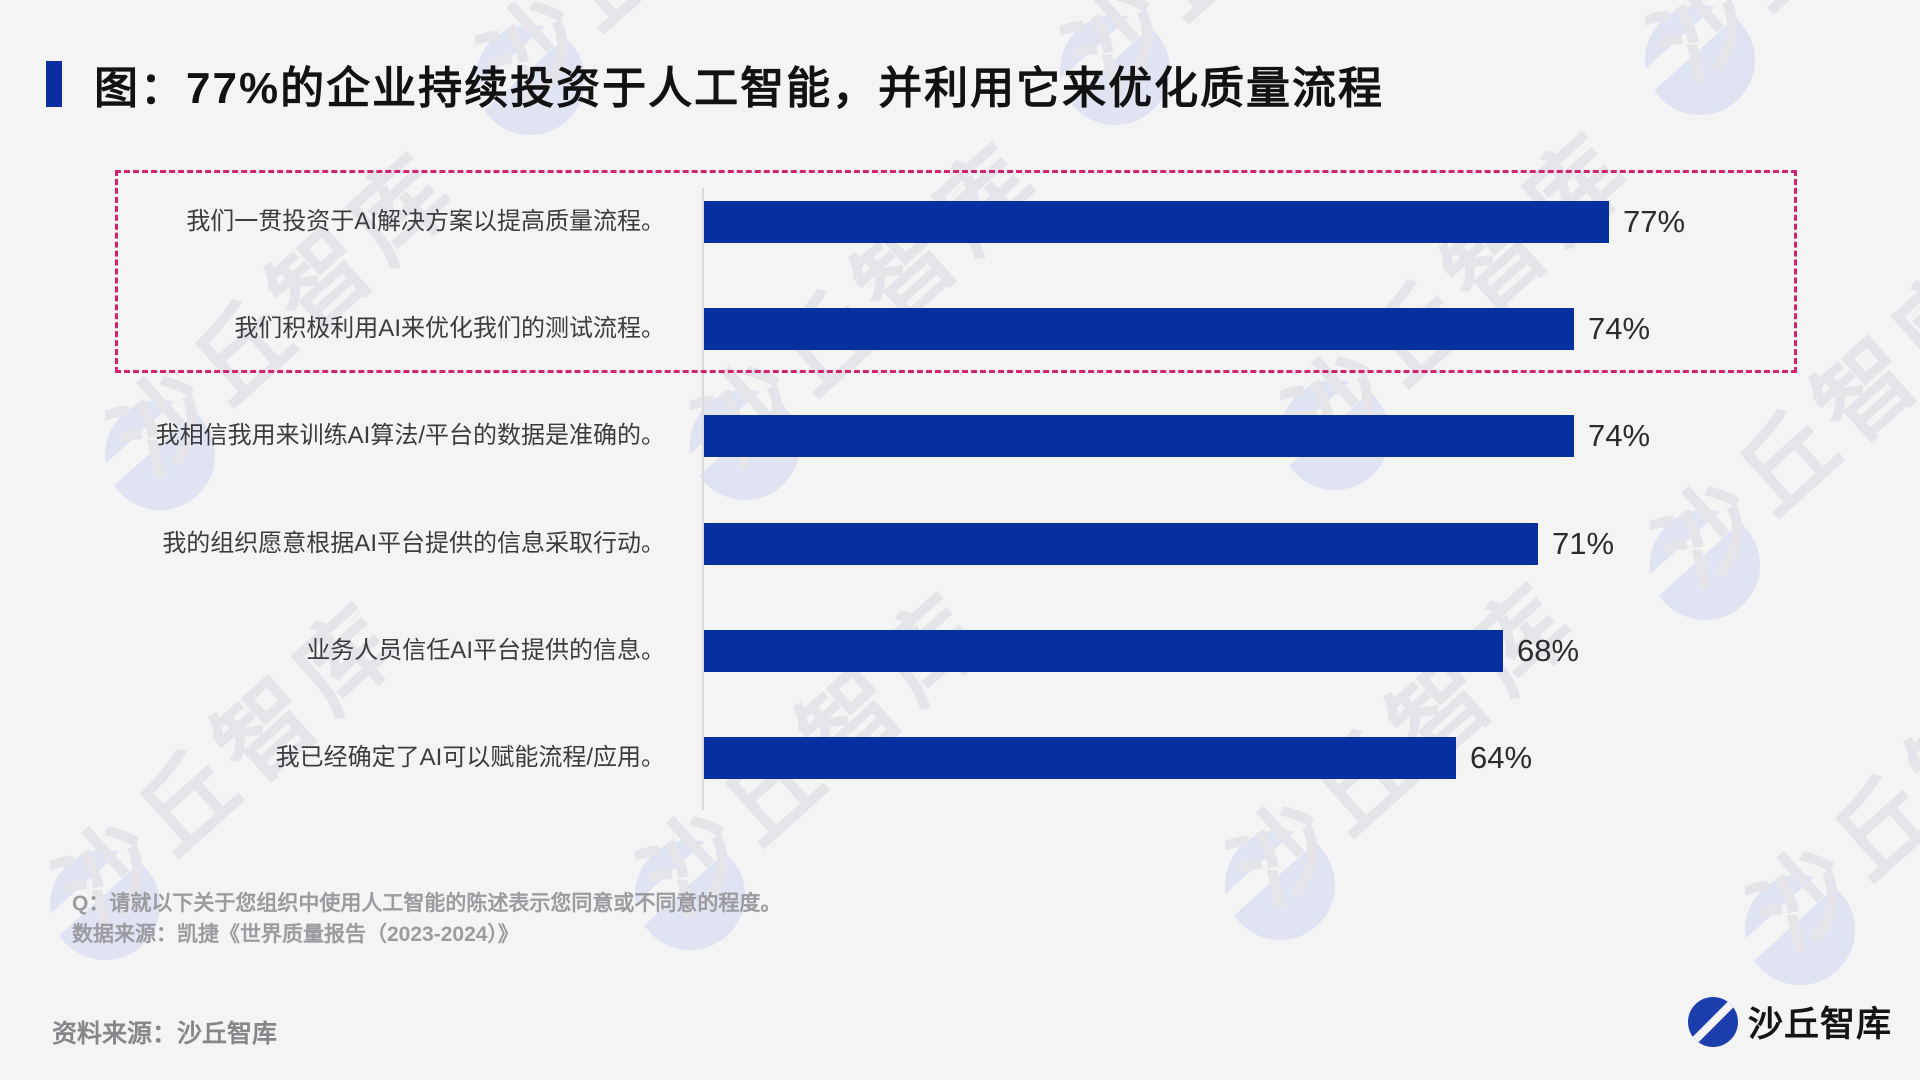 This screenshot has height=1080, width=1920. I want to click on footer-source: 资料来源：沙丘智库, so click(165, 1034).